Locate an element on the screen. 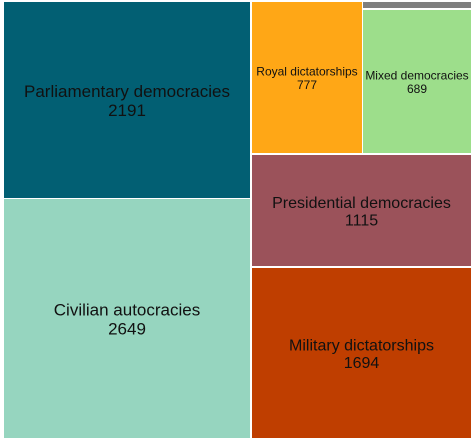 The height and width of the screenshot is (441, 474). tile-presidential-democracies is located at coordinates (361, 210).